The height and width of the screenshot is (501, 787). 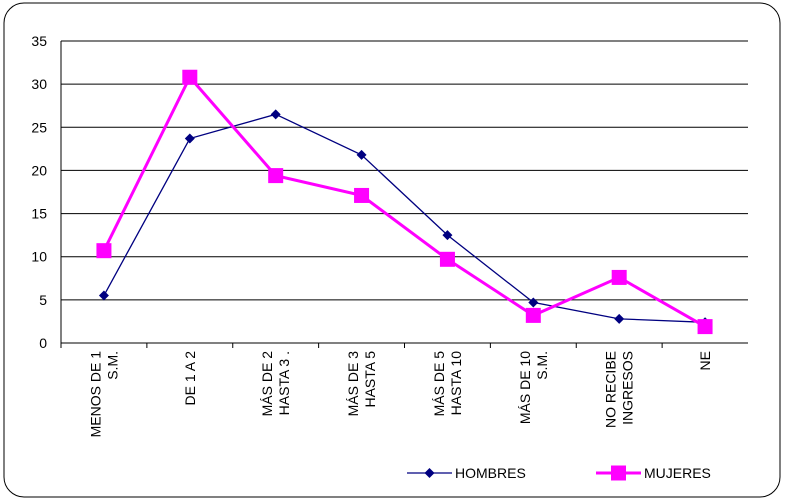 I want to click on y-tick-label: 5, so click(x=43, y=300).